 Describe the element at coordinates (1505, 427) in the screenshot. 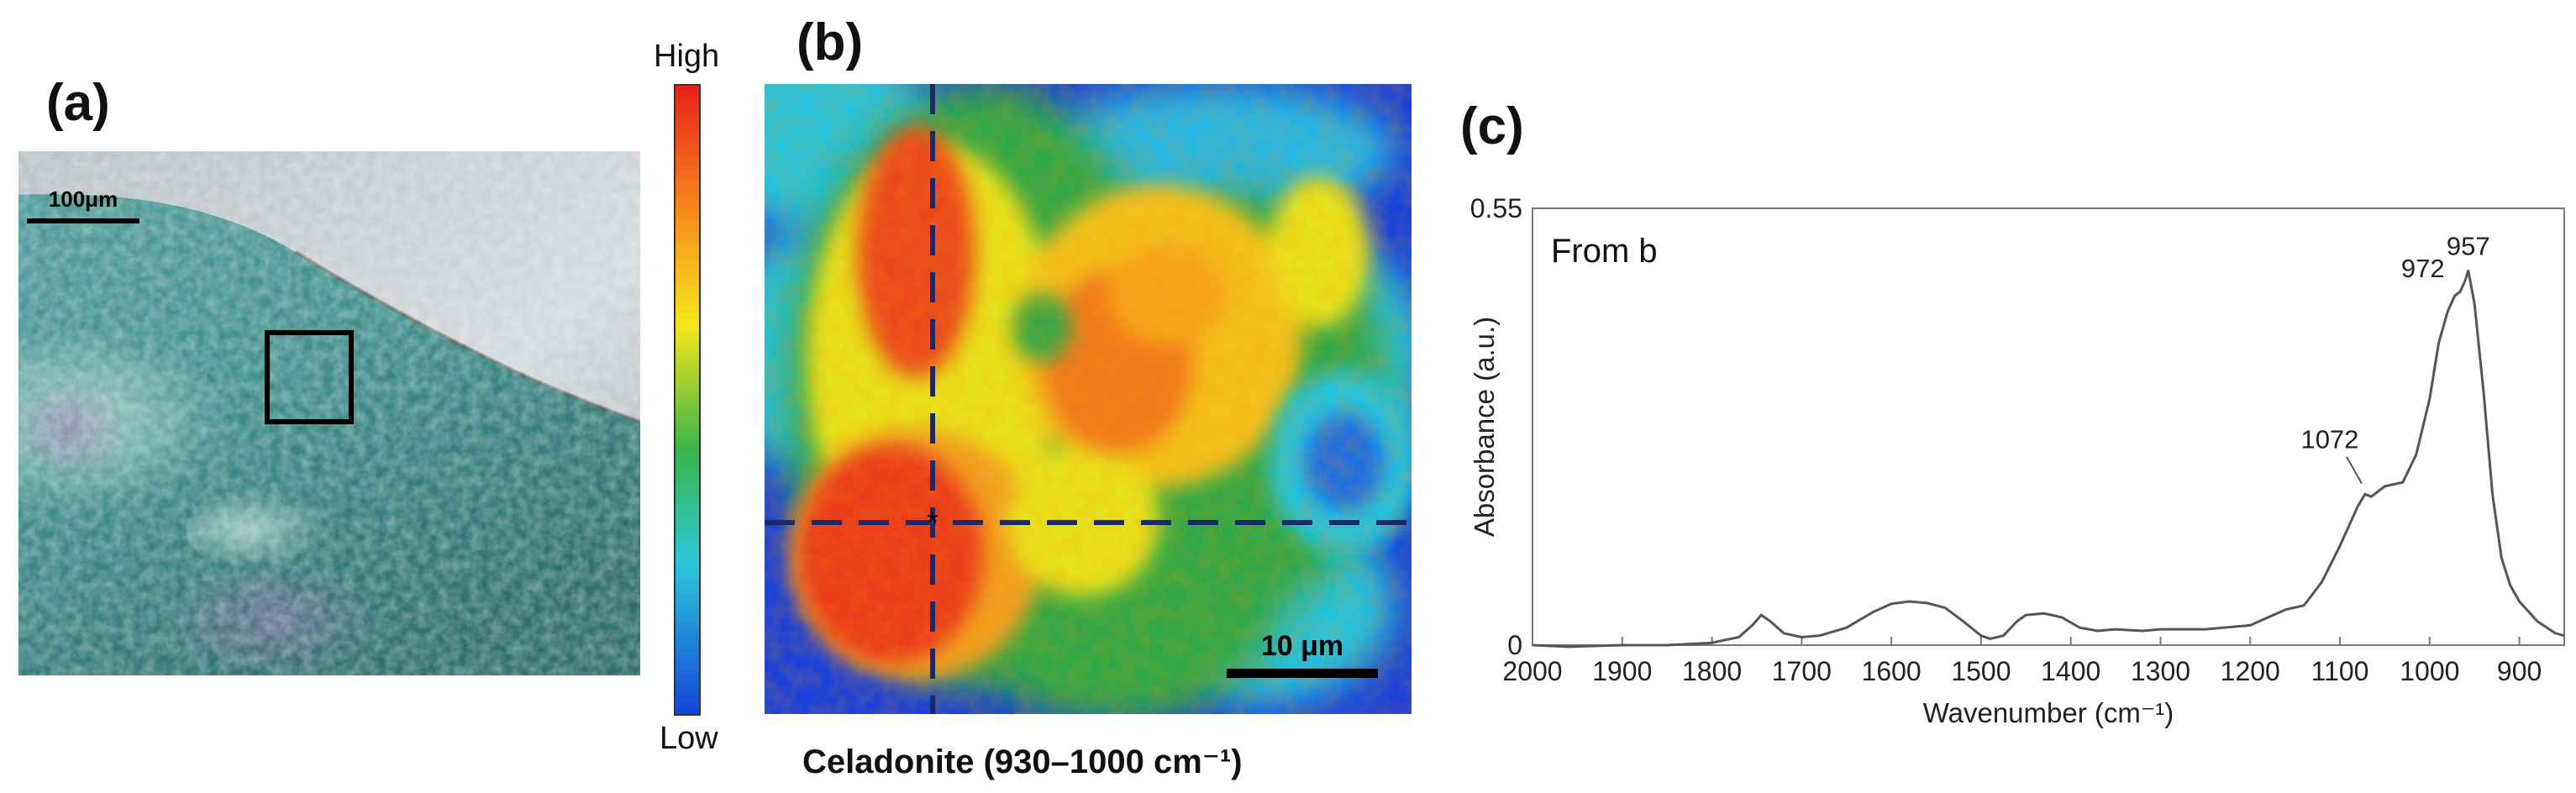

I see `y-axis-ticks: 00.55` at that location.